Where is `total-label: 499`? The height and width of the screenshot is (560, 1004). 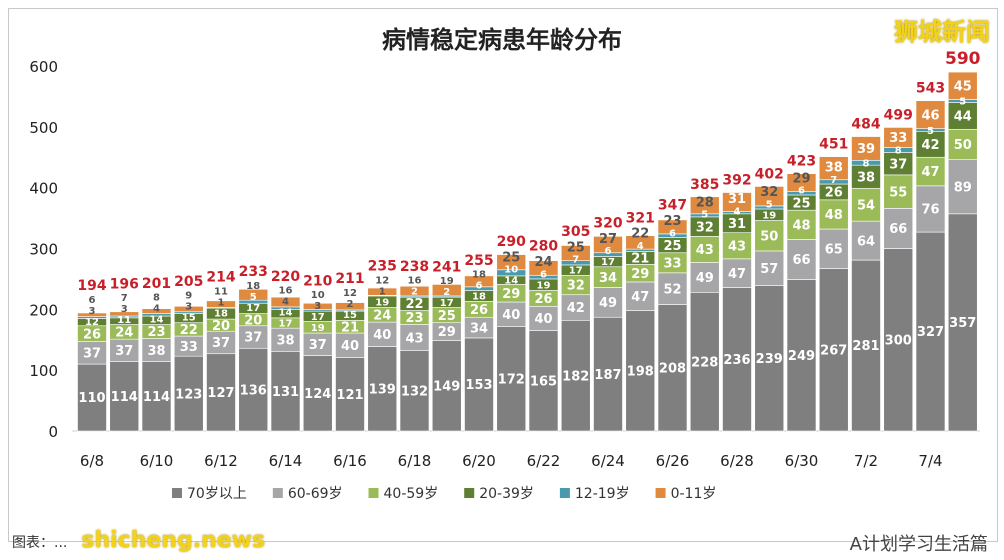
total-label: 499 is located at coordinates (898, 115).